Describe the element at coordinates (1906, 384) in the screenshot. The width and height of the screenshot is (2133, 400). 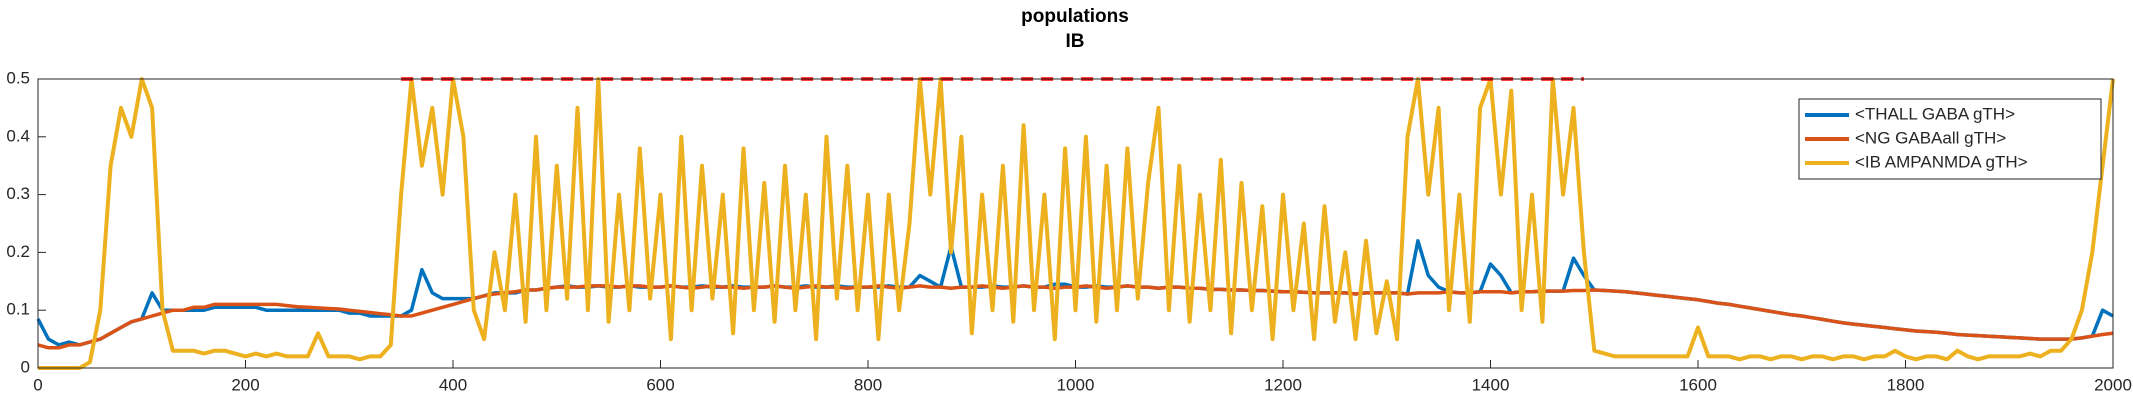
I see `x-tick-label: 1800` at that location.